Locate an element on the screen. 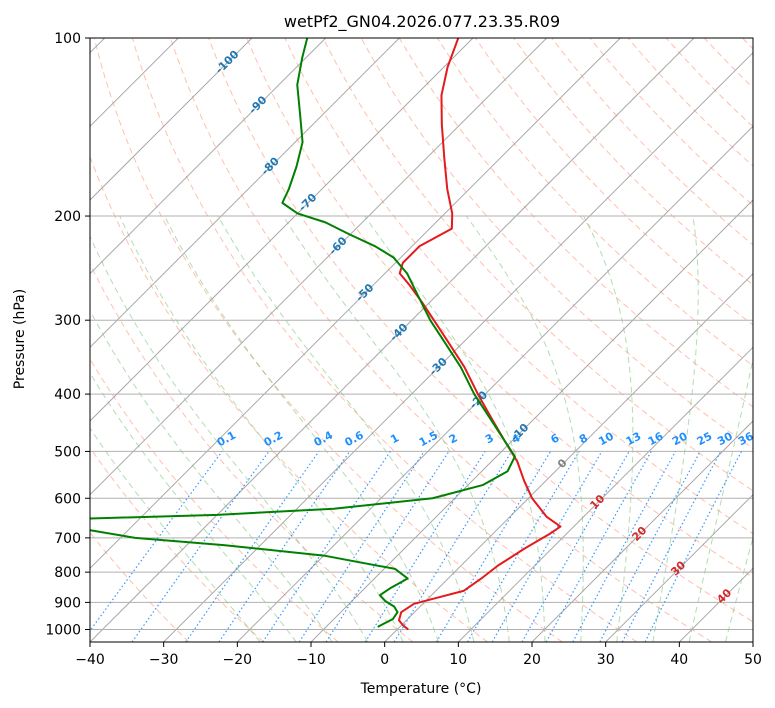  y-axis-title: Pressure (hPa) is located at coordinates (20, 339).